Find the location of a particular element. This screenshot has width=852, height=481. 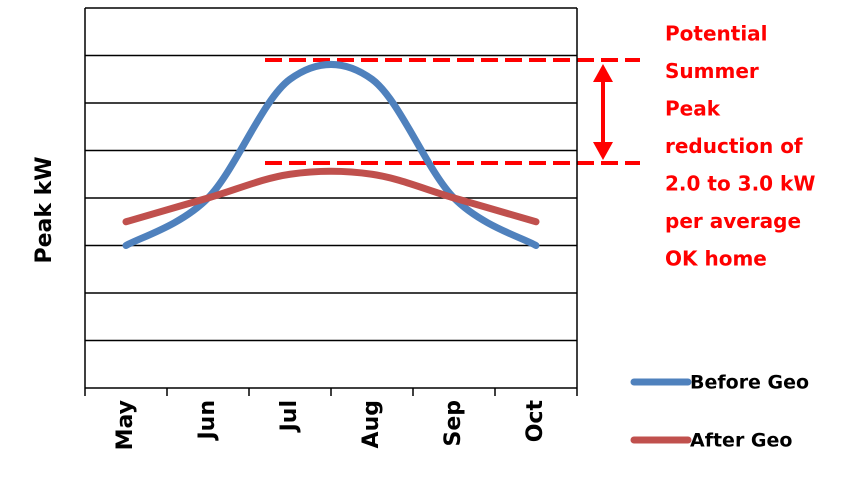

x-tick-label: Jun is located at coordinates (207, 421).